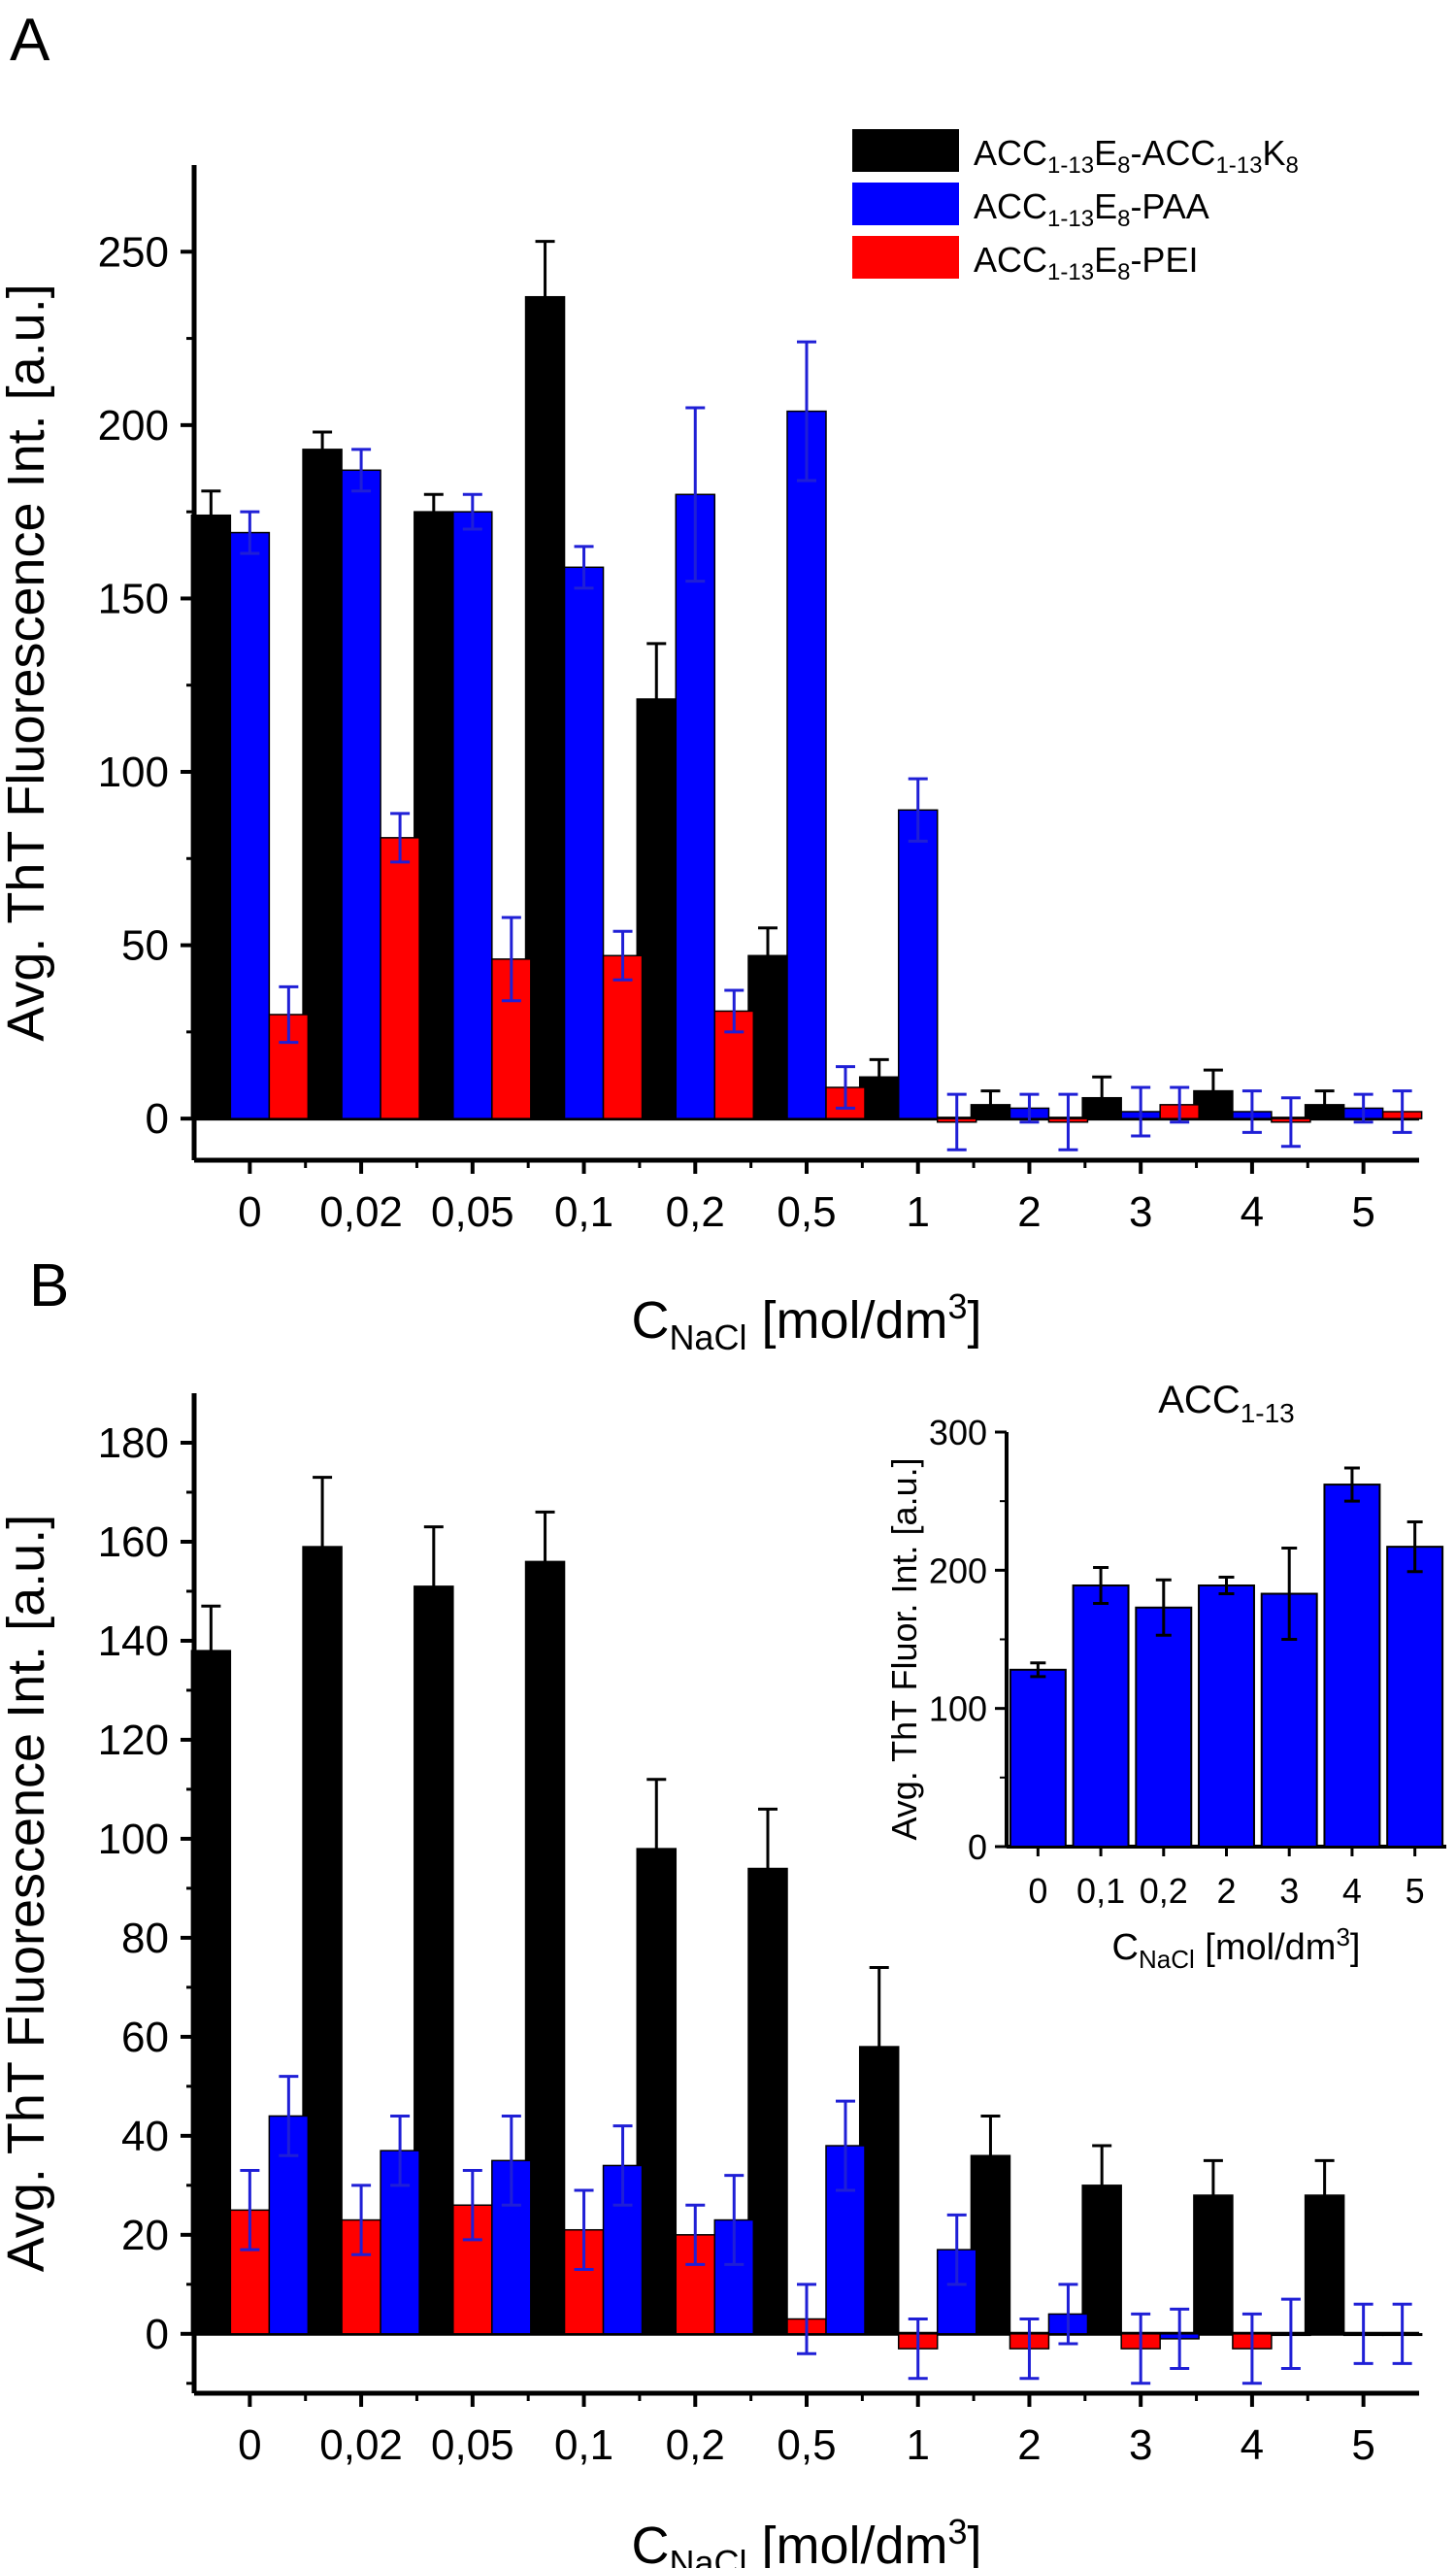 The image size is (1456, 2568). Describe the element at coordinates (650, 1320) in the screenshot. I see `a-x-label-main: C` at that location.